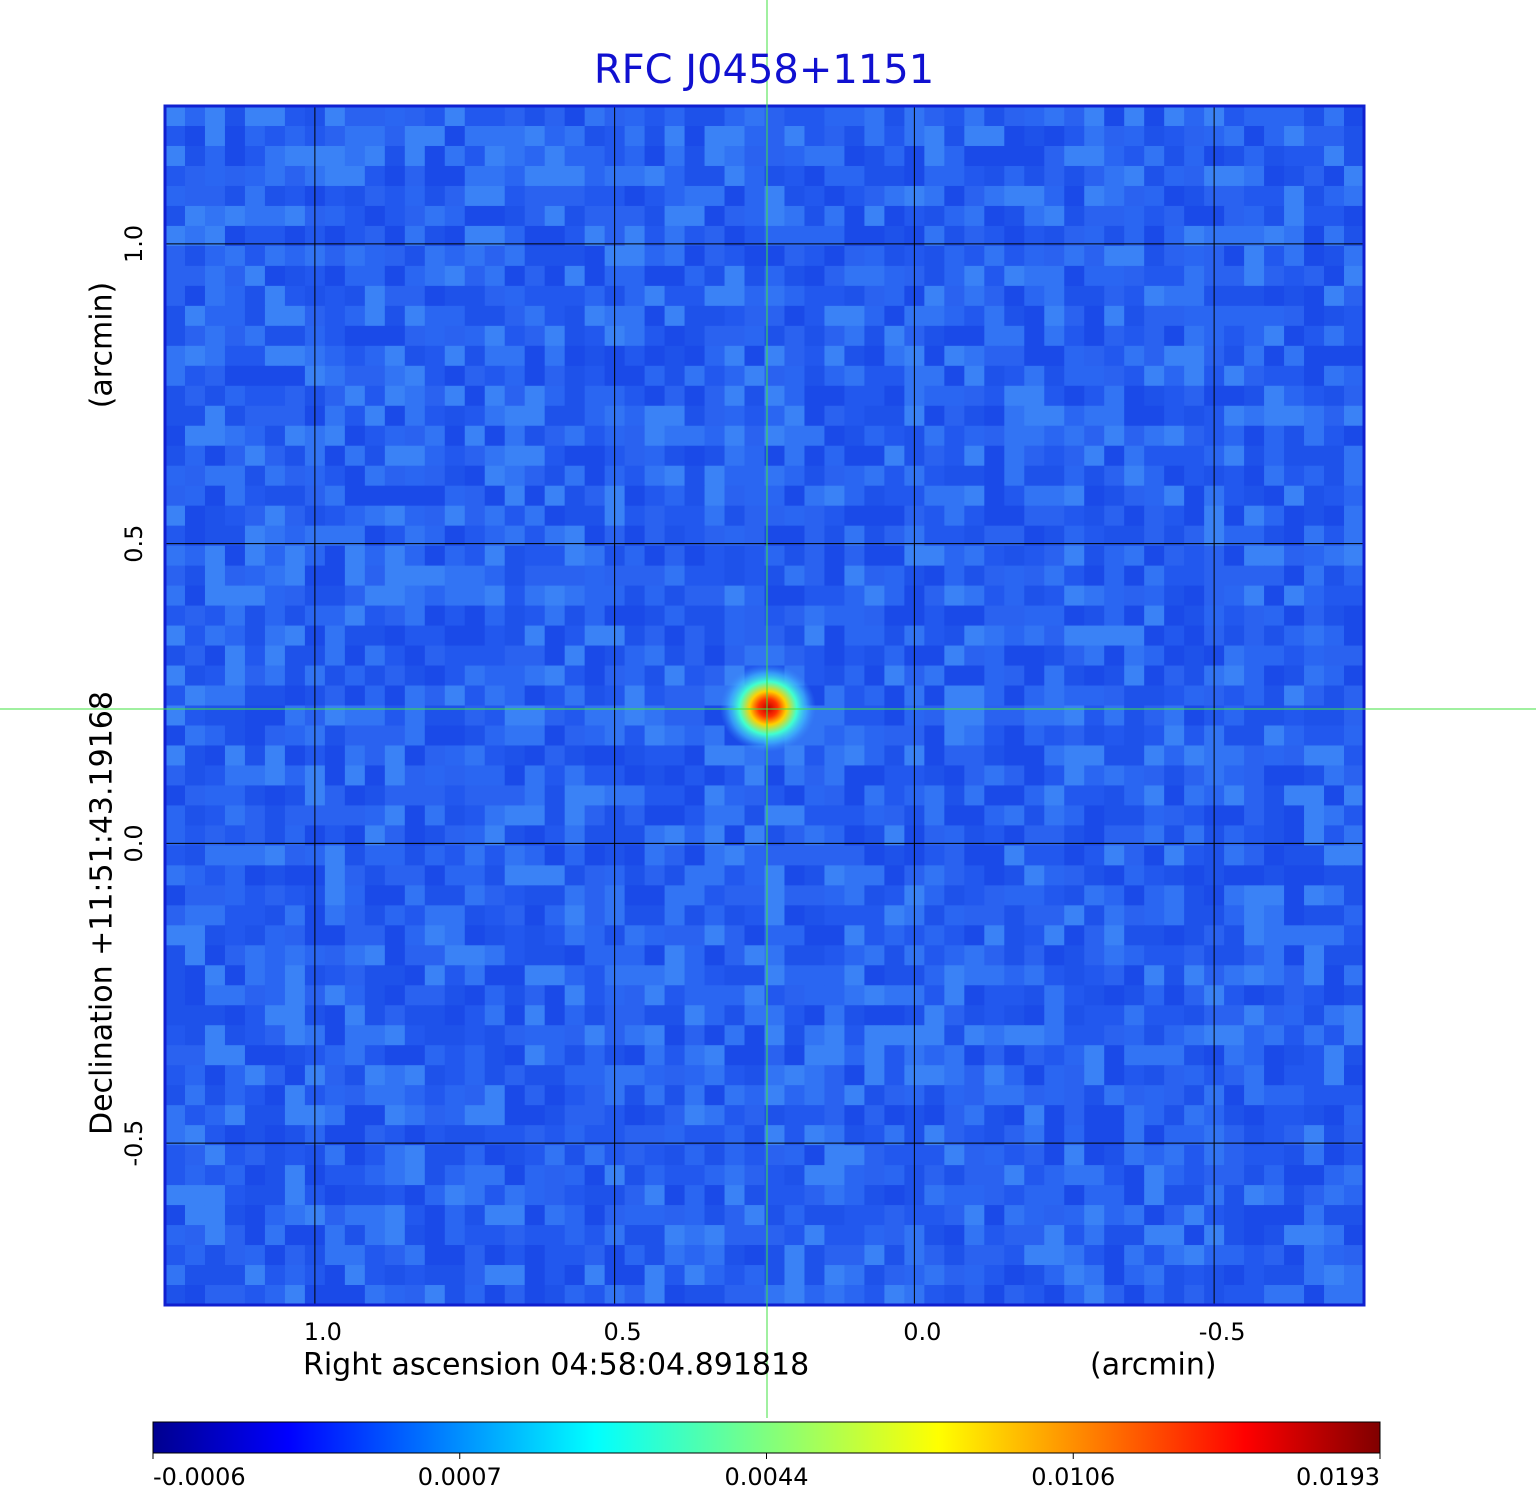 This screenshot has height=1511, width=1536. Describe the element at coordinates (102, 913) in the screenshot. I see `y-axis-label: Declination +11:51:43.19168` at that location.